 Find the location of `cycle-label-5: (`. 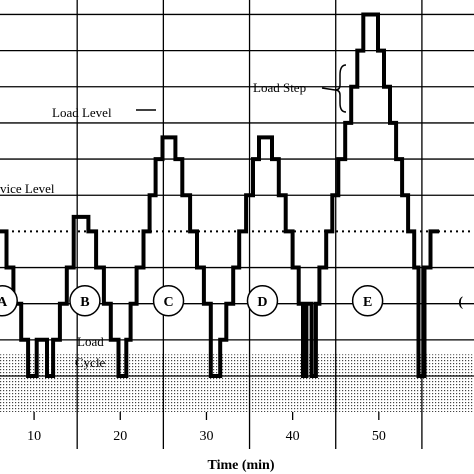

cycle-label-5: ( is located at coordinates (460, 302).